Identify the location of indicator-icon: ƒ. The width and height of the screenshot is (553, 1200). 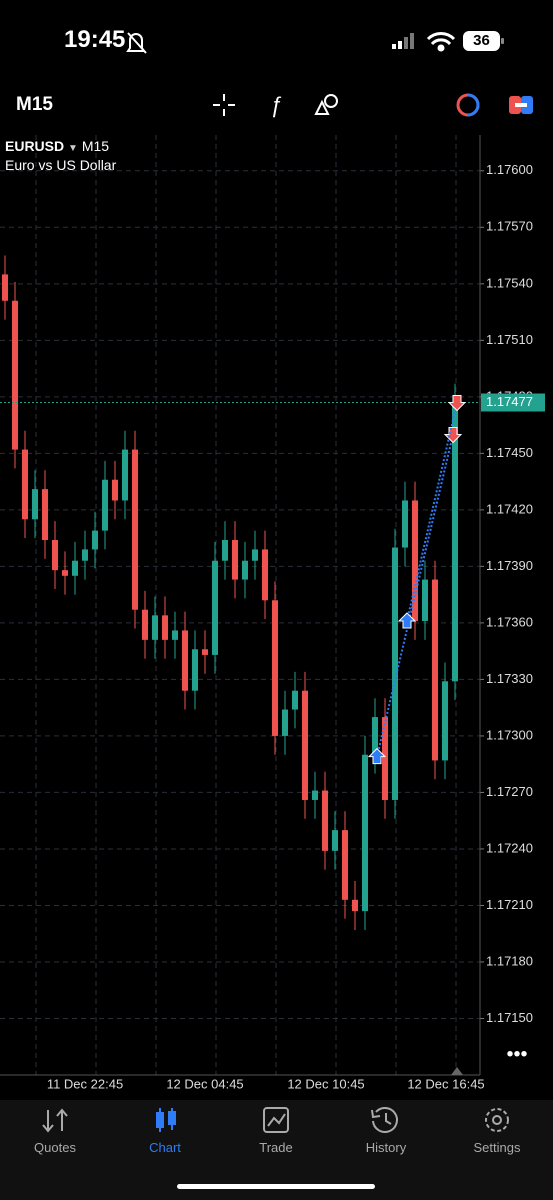
(276, 104).